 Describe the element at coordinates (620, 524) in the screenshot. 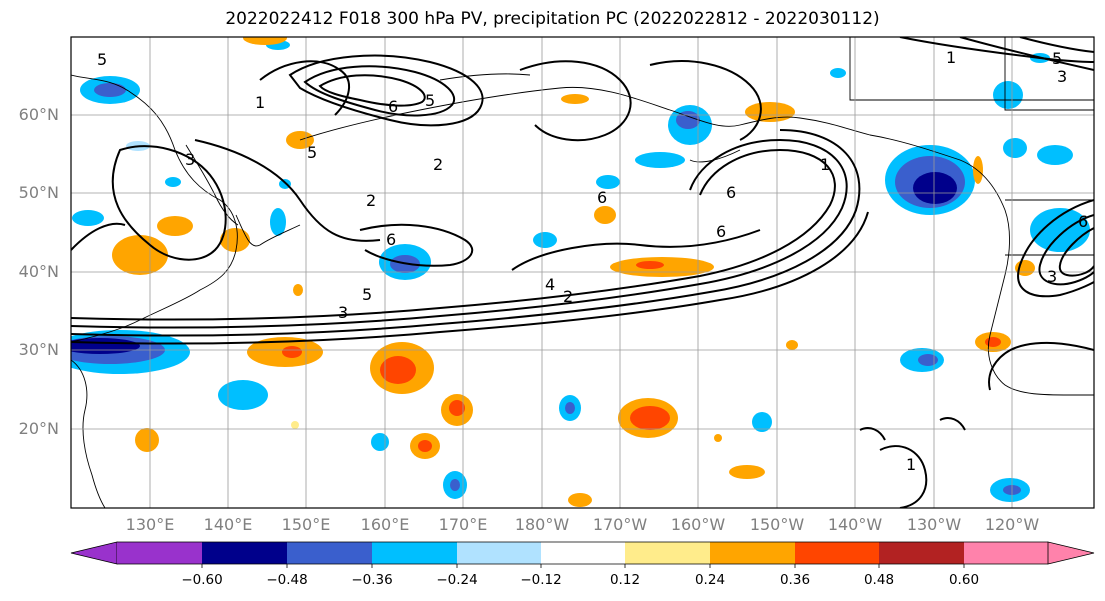

I see `lon-label: 170°W` at that location.